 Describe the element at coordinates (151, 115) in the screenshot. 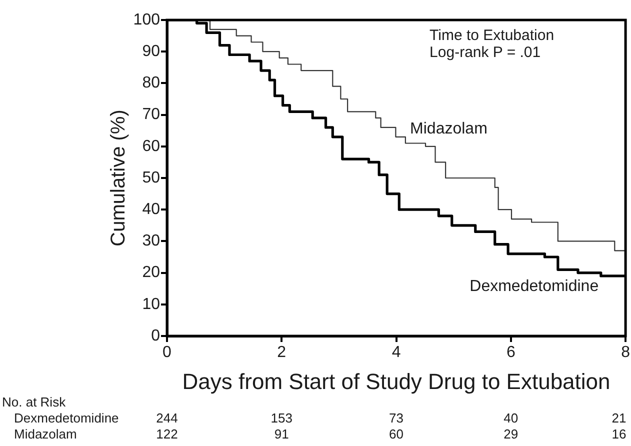

I see `y-tick-label: 70` at that location.